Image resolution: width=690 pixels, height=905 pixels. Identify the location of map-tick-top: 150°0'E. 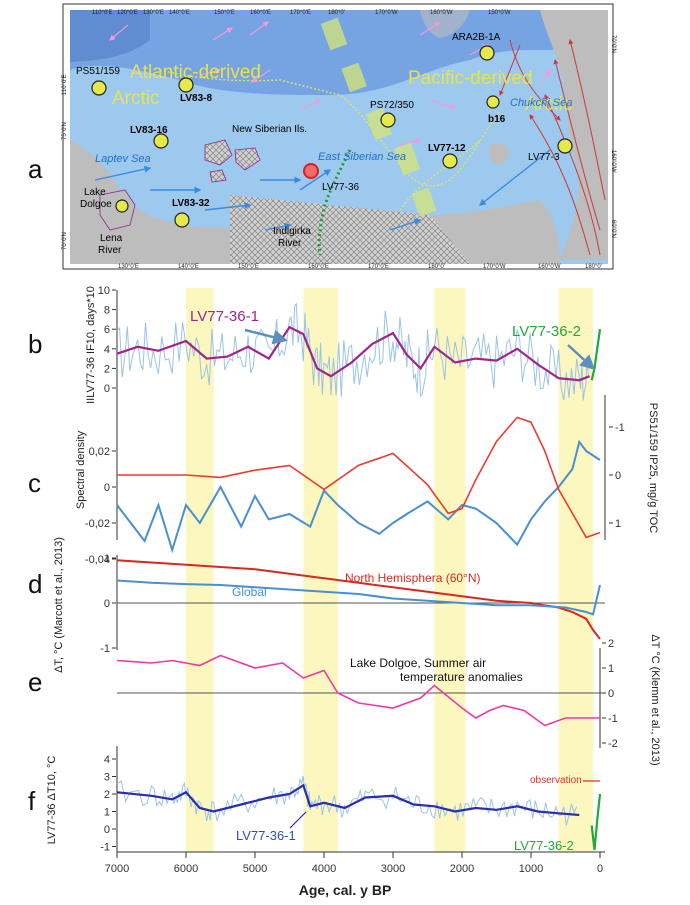
(224, 13).